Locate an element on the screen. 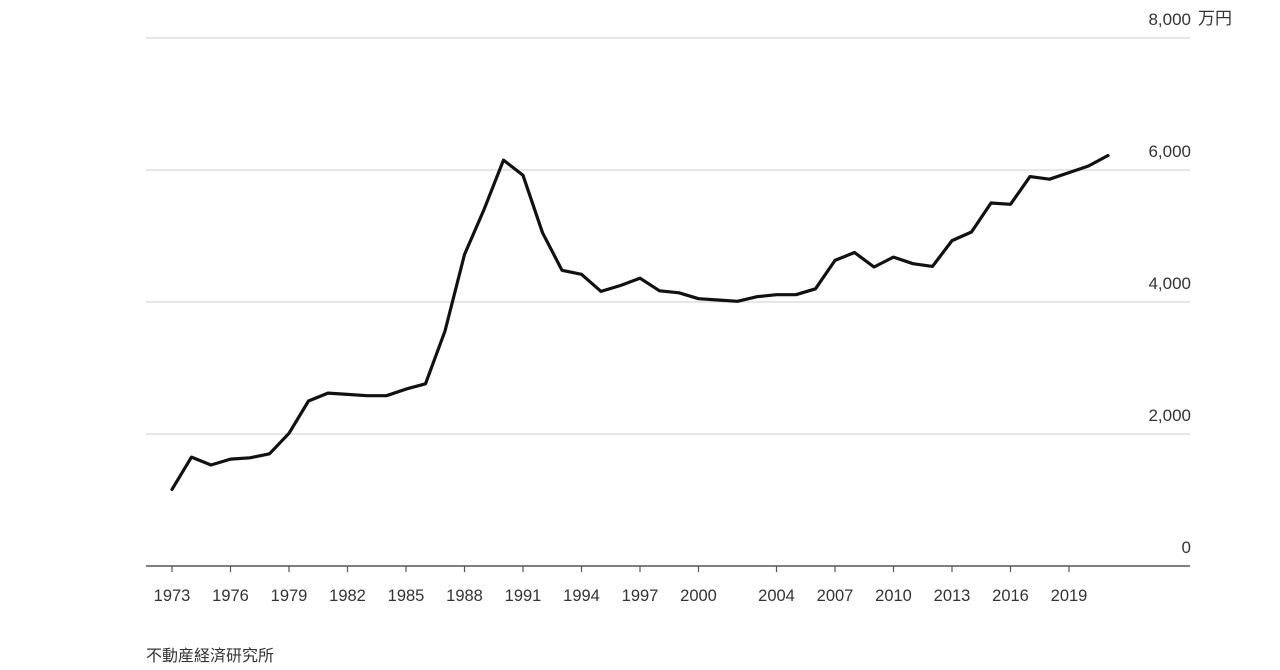 This screenshot has width=1280, height=670. x-tick-label: 2013 is located at coordinates (952, 596).